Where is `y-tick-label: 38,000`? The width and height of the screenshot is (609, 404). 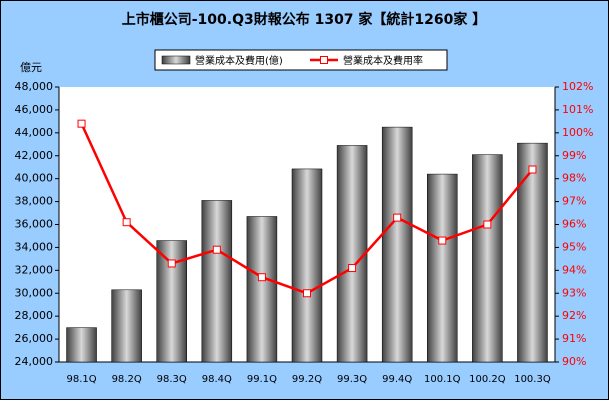 y-tick-label: 38,000 is located at coordinates (34, 201).